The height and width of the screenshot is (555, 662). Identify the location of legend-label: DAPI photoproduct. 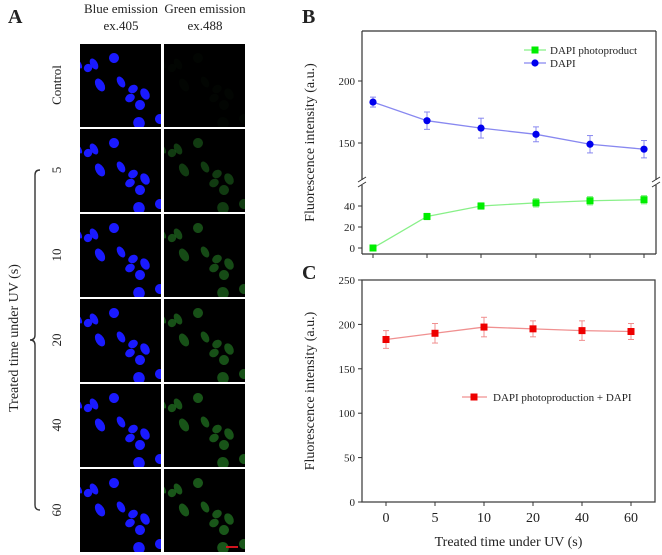
(593, 51).